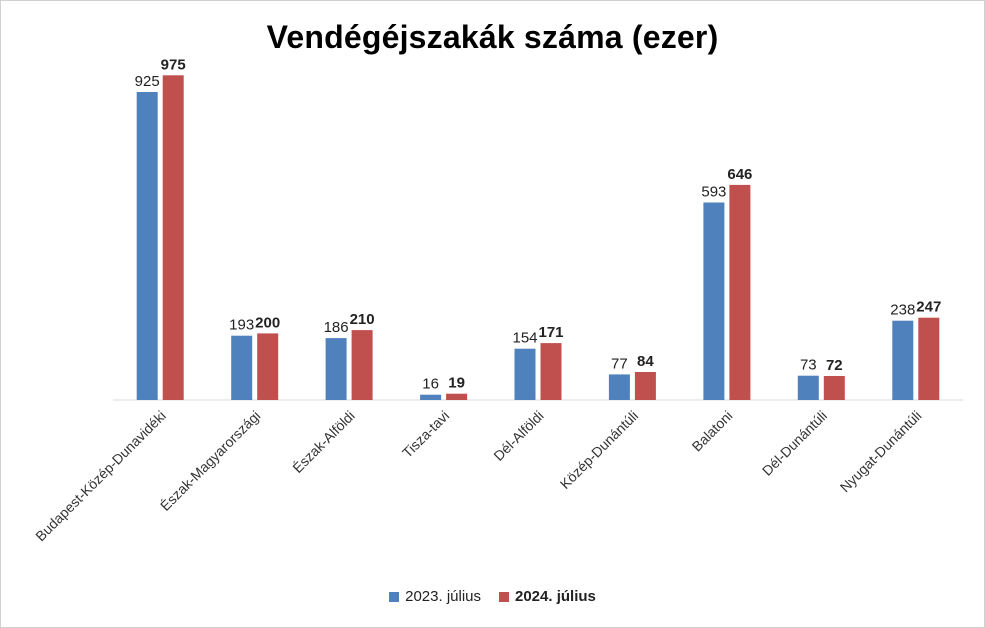  Describe the element at coordinates (739, 174) in the screenshot. I see `data-label-series-2-cat-7: 646` at that location.